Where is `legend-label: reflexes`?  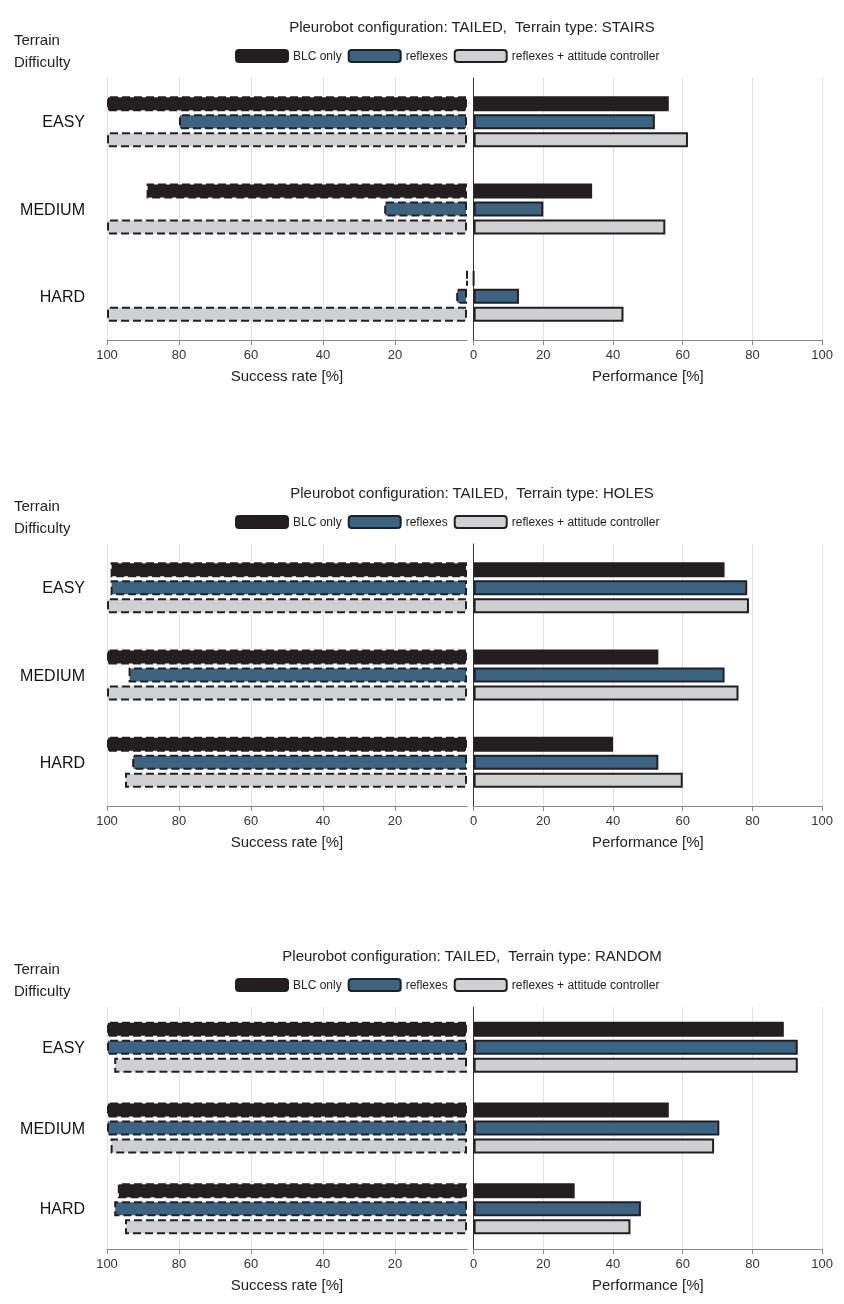
legend-label: reflexes is located at coordinates (426, 56).